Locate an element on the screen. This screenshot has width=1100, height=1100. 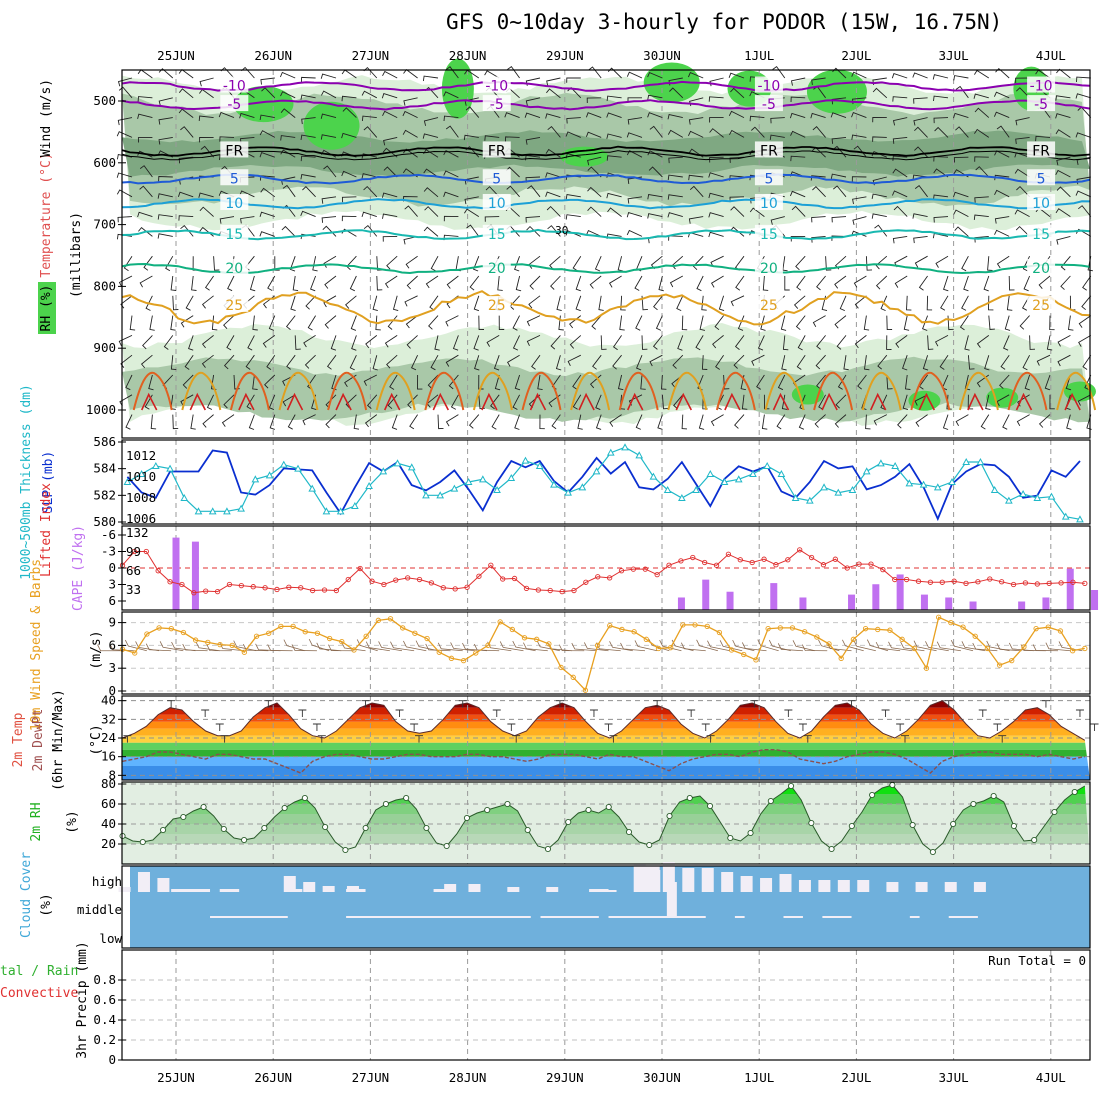
slp-tick-label: 1008 is located at coordinates (141, 497).